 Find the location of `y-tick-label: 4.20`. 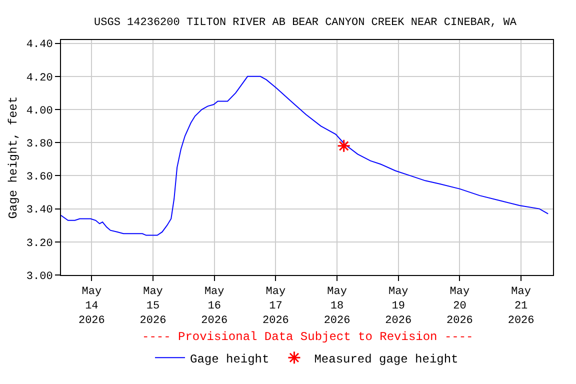

y-tick-label: 4.20 is located at coordinates (39, 78).